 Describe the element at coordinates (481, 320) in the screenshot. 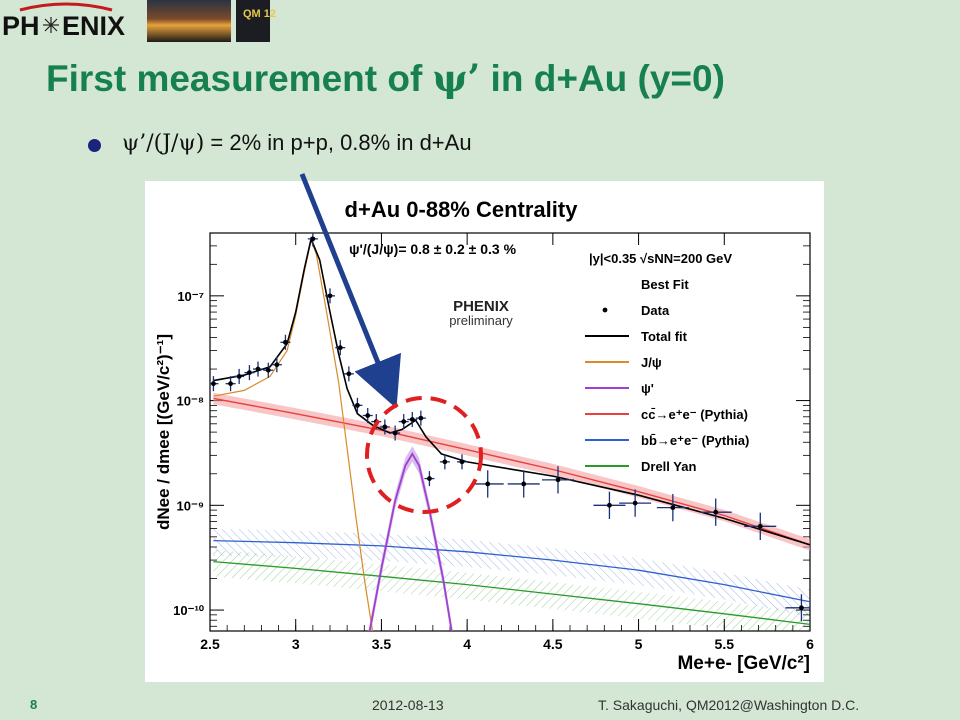

I see `preliminary-watermark: preliminary` at that location.